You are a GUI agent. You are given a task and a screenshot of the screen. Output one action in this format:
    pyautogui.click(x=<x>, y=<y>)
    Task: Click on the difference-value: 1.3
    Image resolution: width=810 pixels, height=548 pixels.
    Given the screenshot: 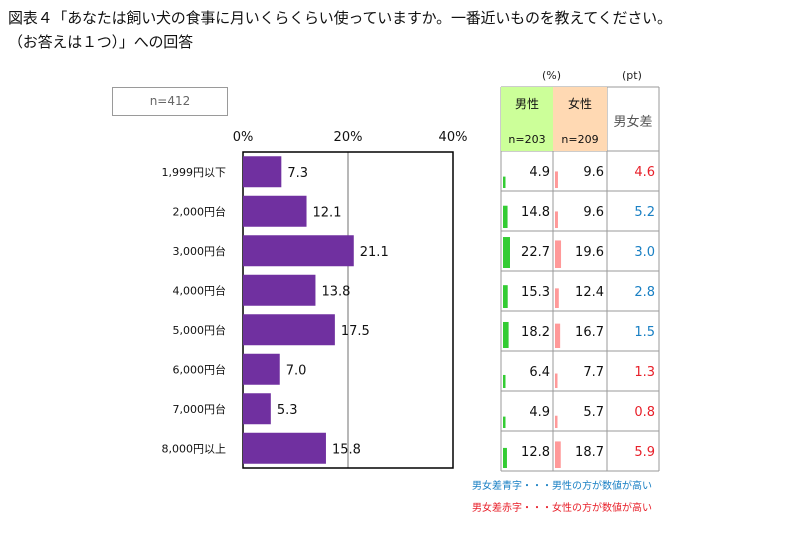 What is the action you would take?
    pyautogui.click(x=644, y=372)
    